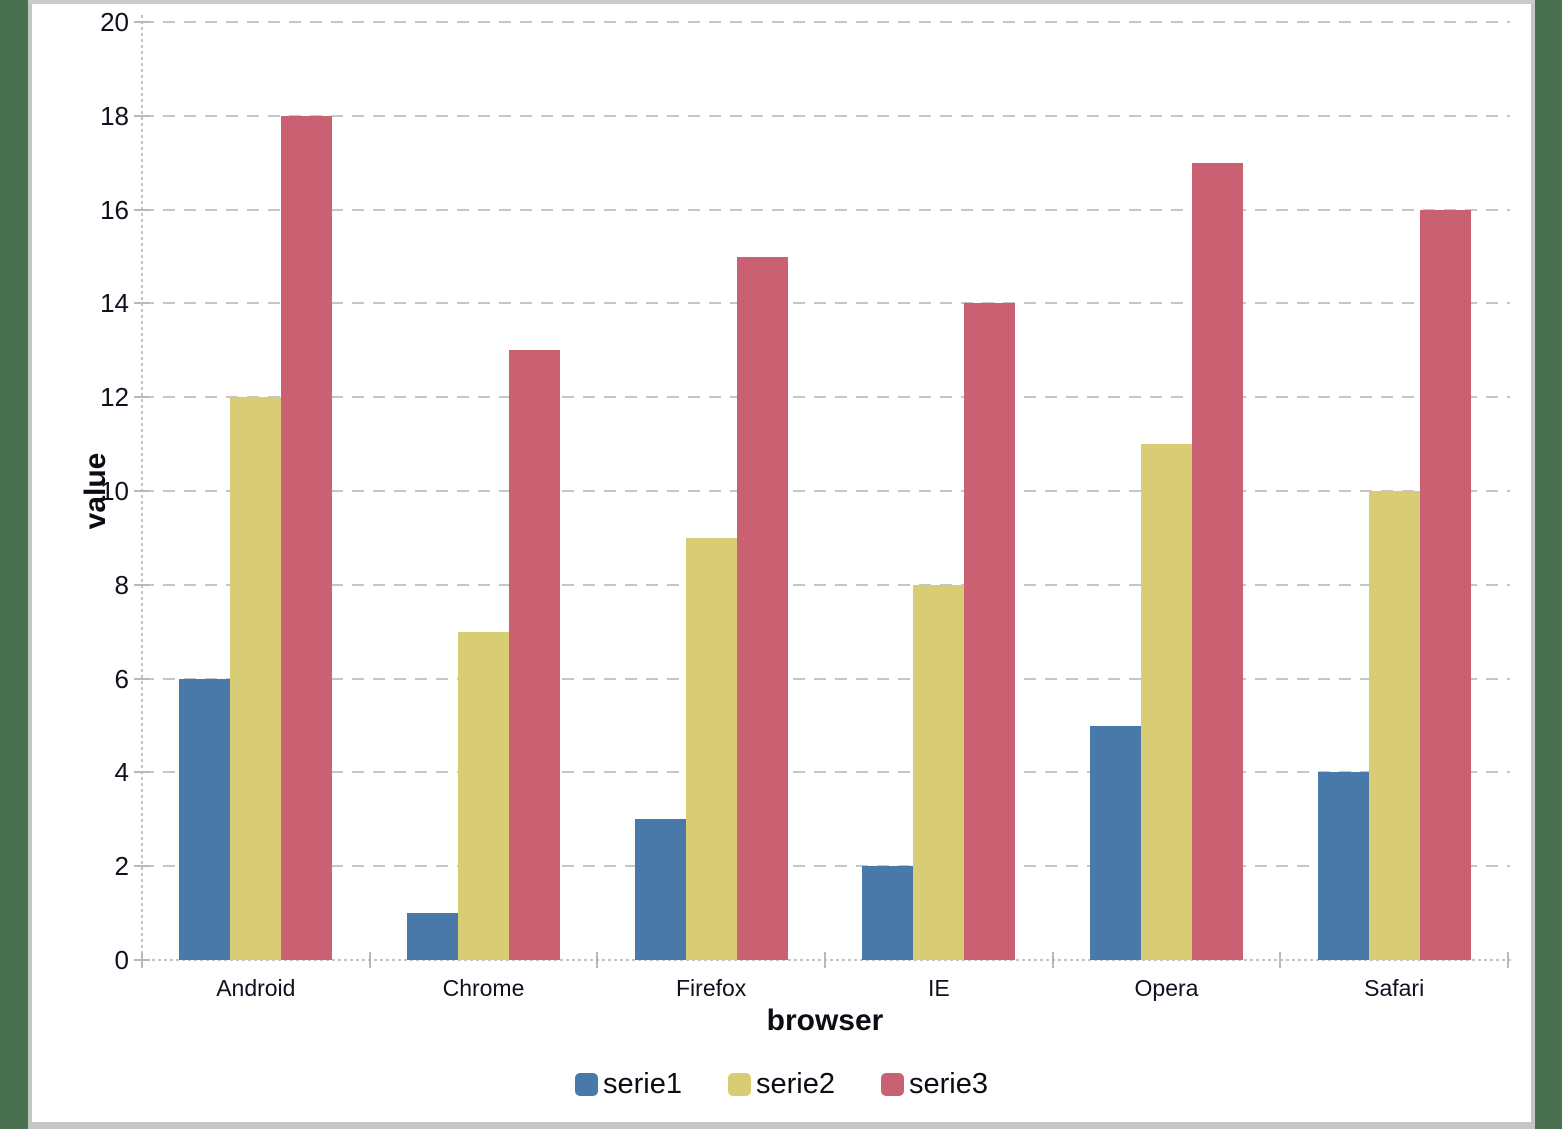  What do you see at coordinates (114, 491) in the screenshot?
I see `y-tick-label-10: 10` at bounding box center [114, 491].